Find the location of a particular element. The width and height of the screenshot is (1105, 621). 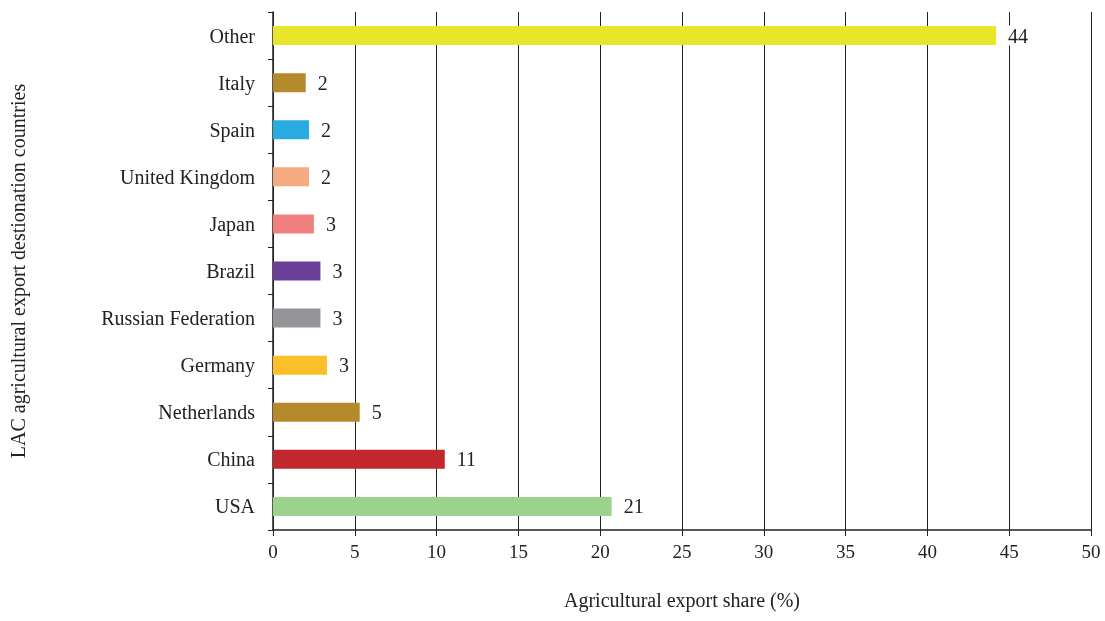

data-label: 11 is located at coordinates (466, 459).